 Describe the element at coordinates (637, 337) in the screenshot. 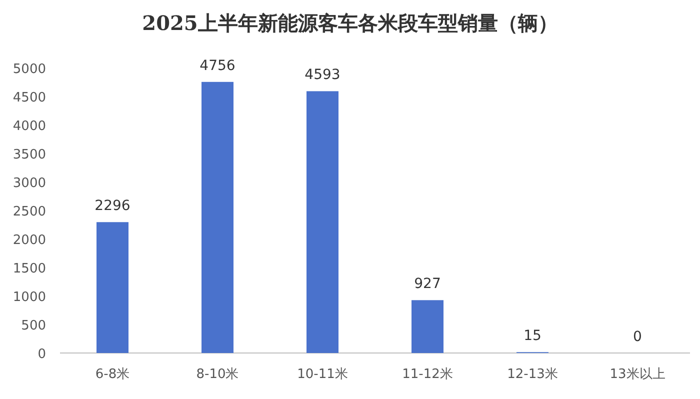

I see `data-label: 0` at that location.